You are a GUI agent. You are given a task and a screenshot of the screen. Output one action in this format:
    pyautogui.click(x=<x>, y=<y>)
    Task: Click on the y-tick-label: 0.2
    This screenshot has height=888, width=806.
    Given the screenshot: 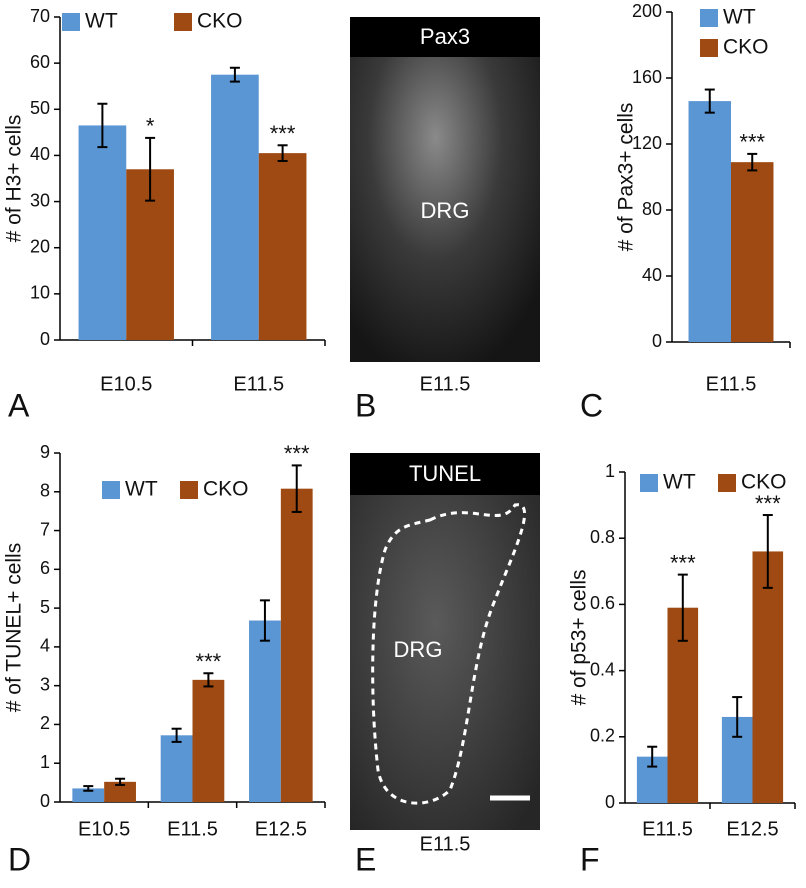 What is the action you would take?
    pyautogui.click(x=602, y=736)
    